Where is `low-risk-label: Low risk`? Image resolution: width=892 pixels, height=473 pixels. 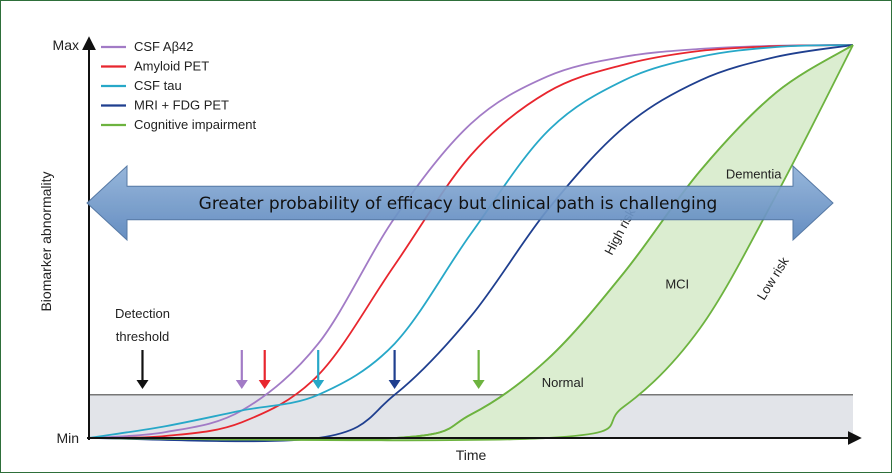 low-risk-label: Low risk is located at coordinates (773, 278).